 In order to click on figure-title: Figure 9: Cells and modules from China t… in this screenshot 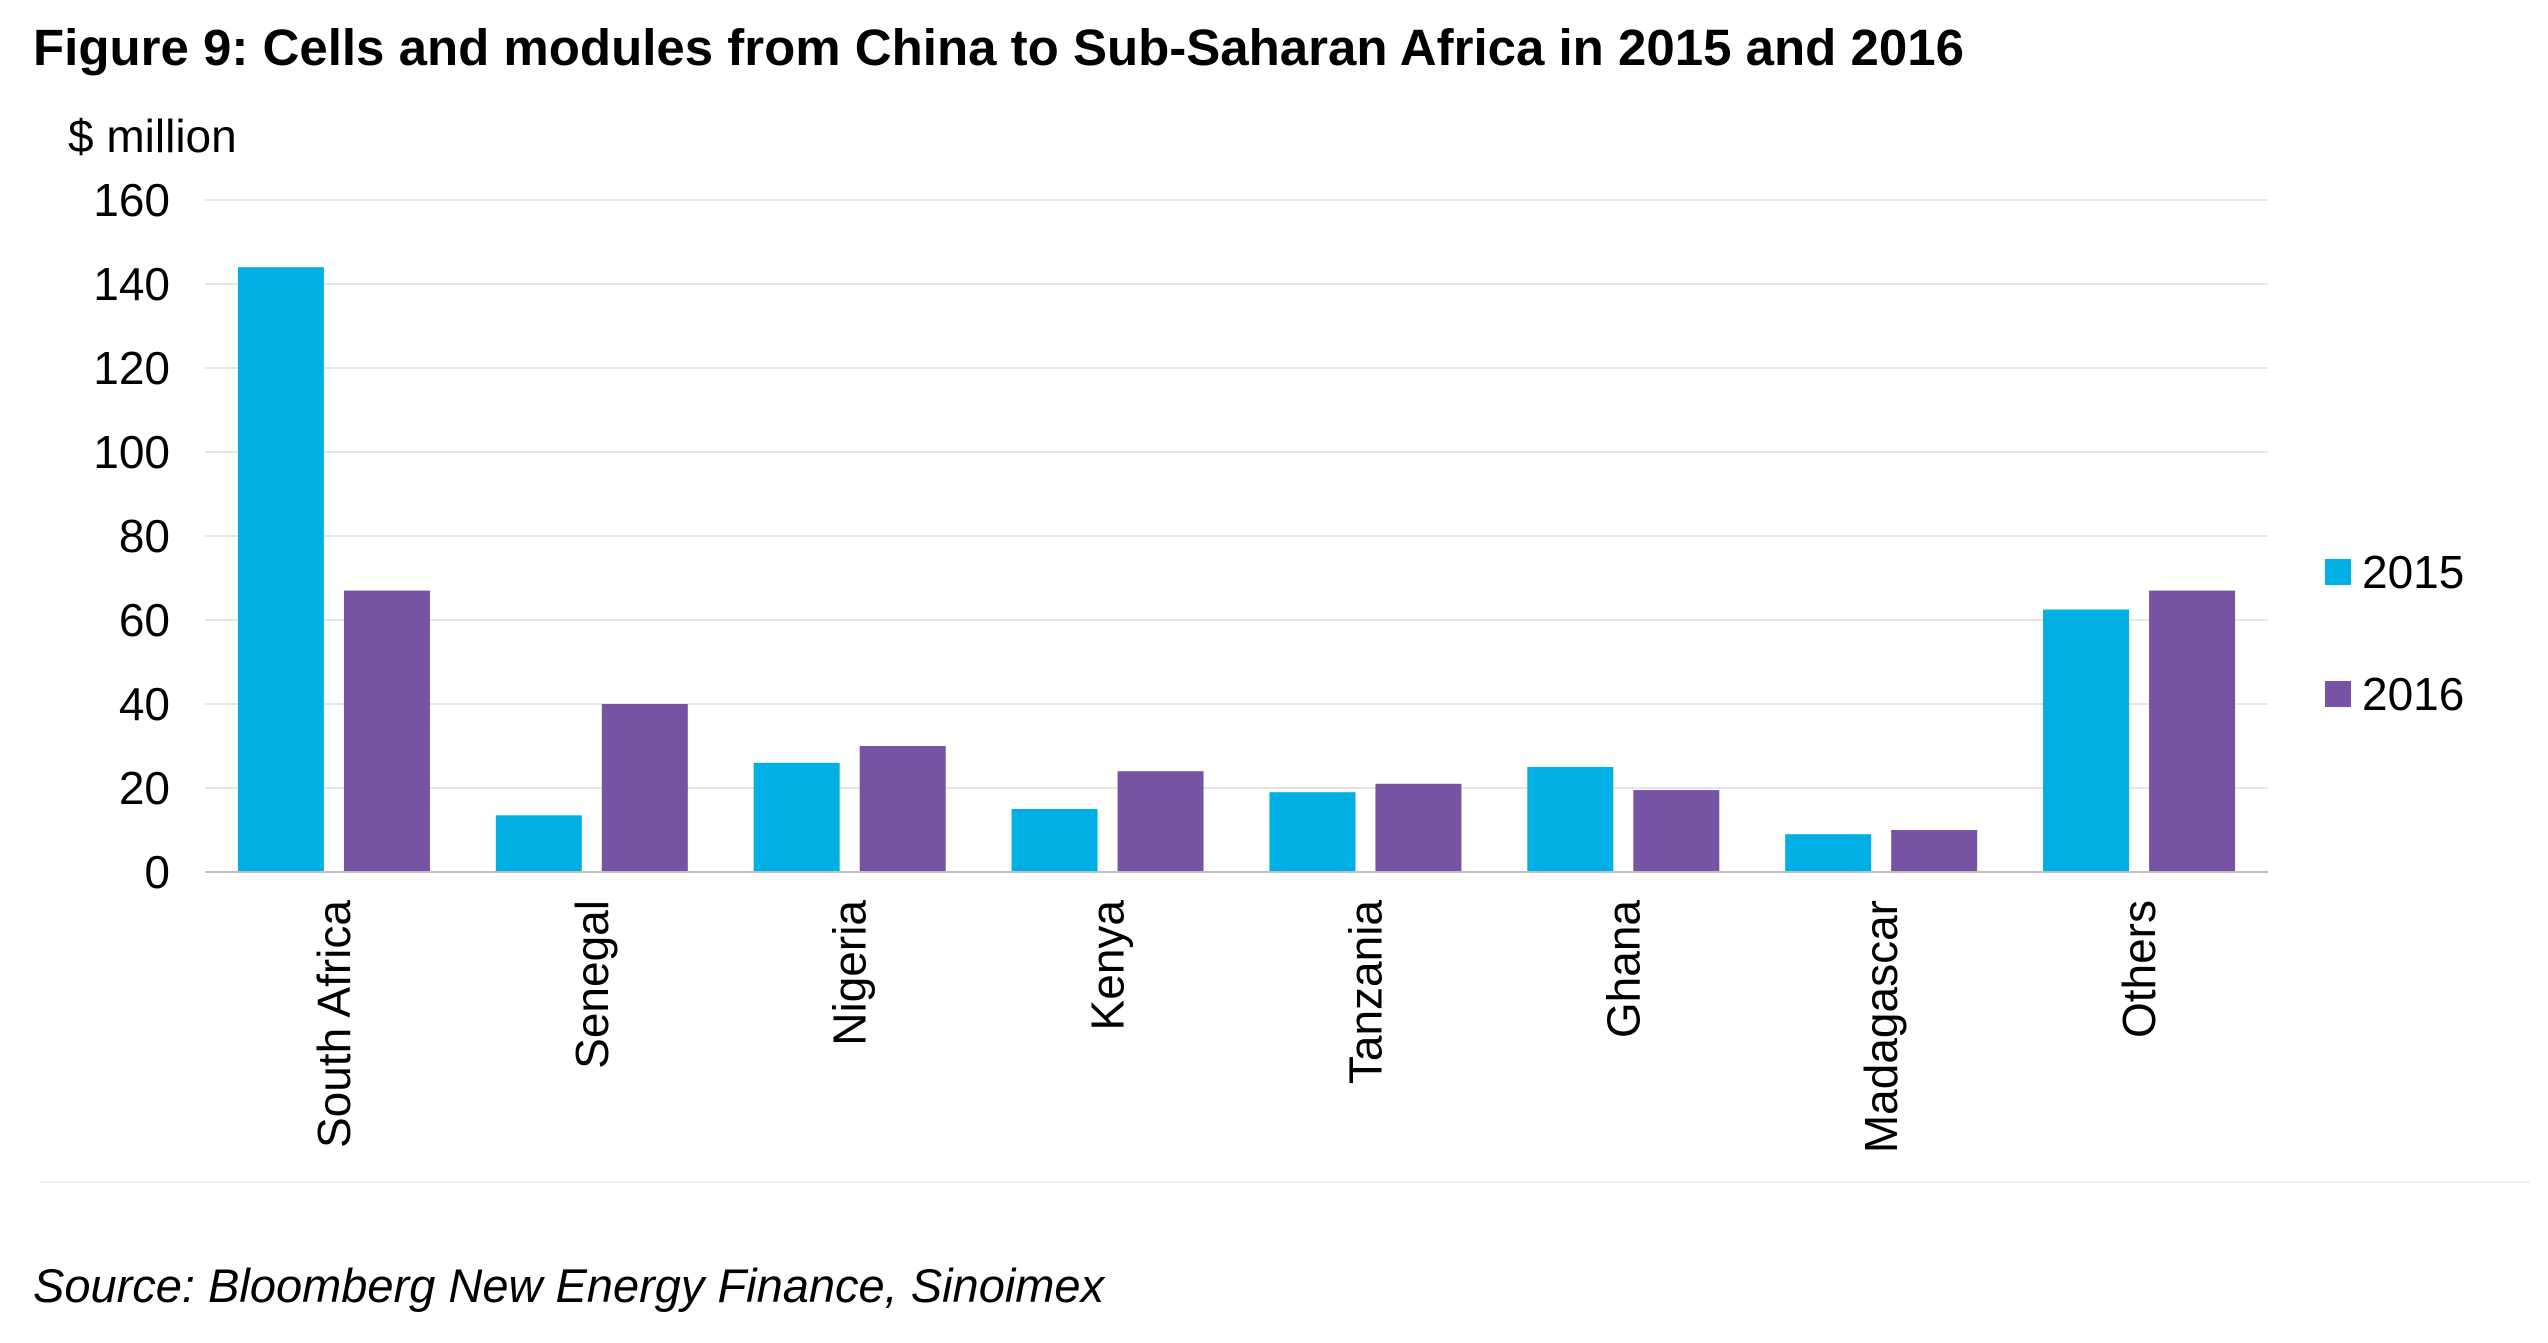, I will do `click(998, 47)`.